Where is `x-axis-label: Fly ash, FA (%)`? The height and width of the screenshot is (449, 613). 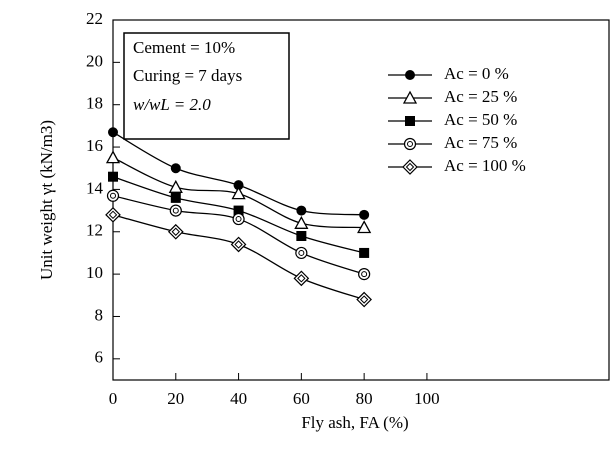
x-axis-label: Fly ash, FA (%) is located at coordinates (354, 422).